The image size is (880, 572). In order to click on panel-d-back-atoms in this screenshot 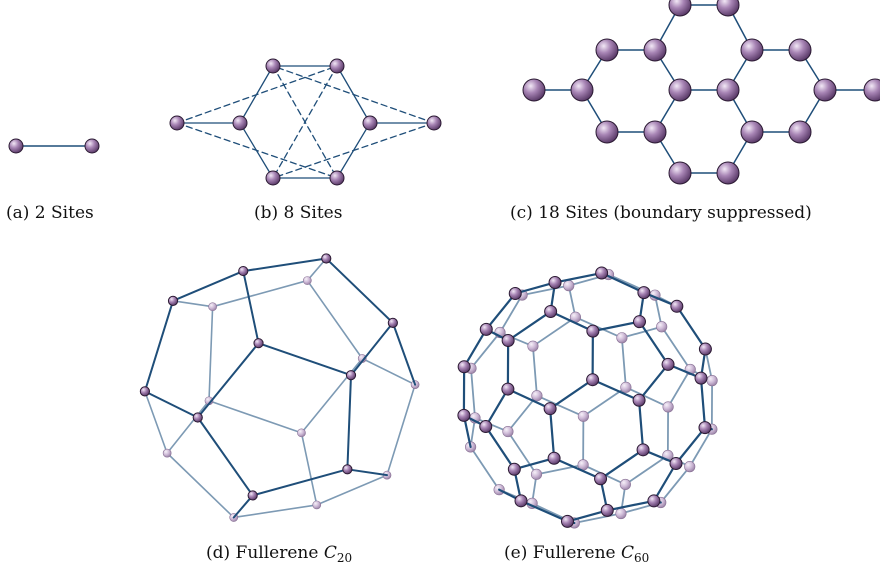, I will do `click(291, 399)`.